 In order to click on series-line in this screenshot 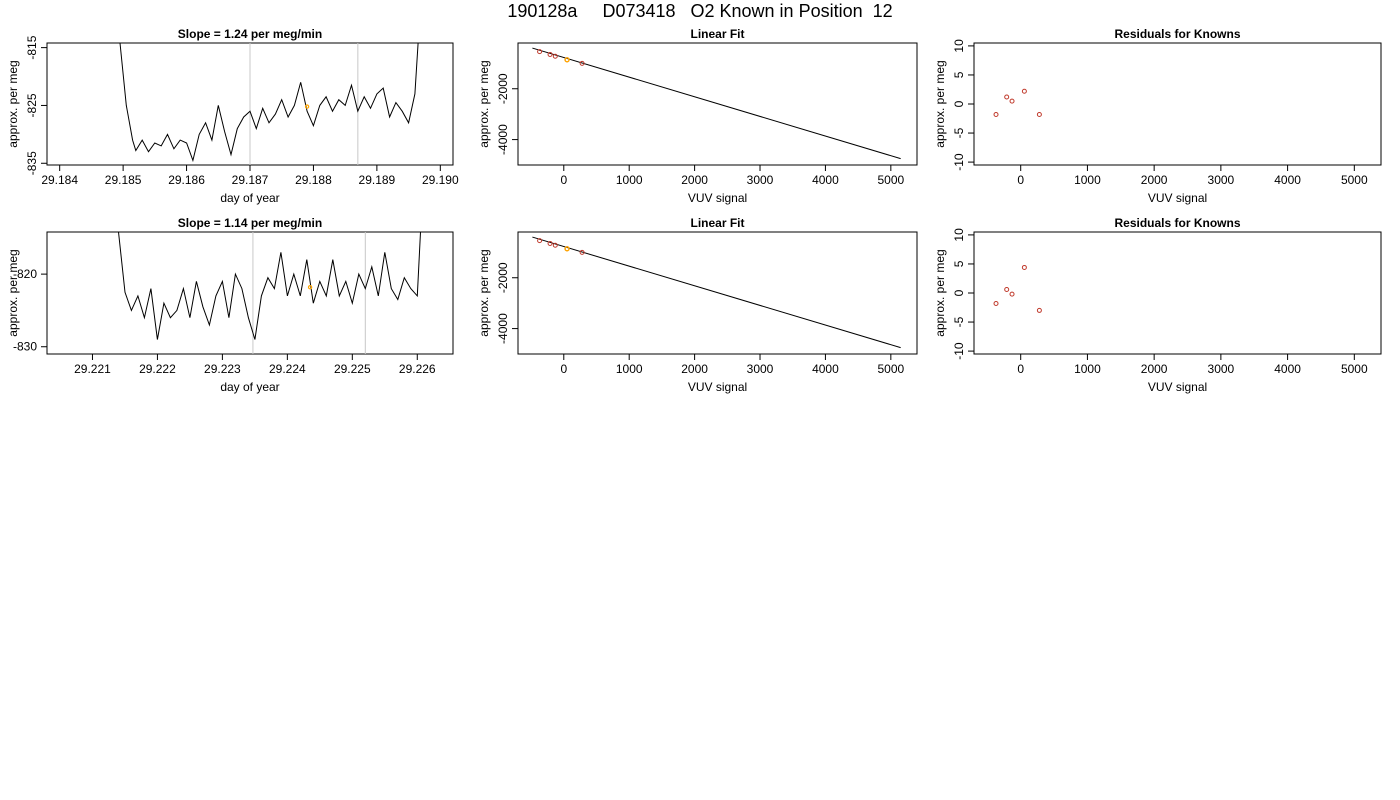, I will do `click(269, 103)`.